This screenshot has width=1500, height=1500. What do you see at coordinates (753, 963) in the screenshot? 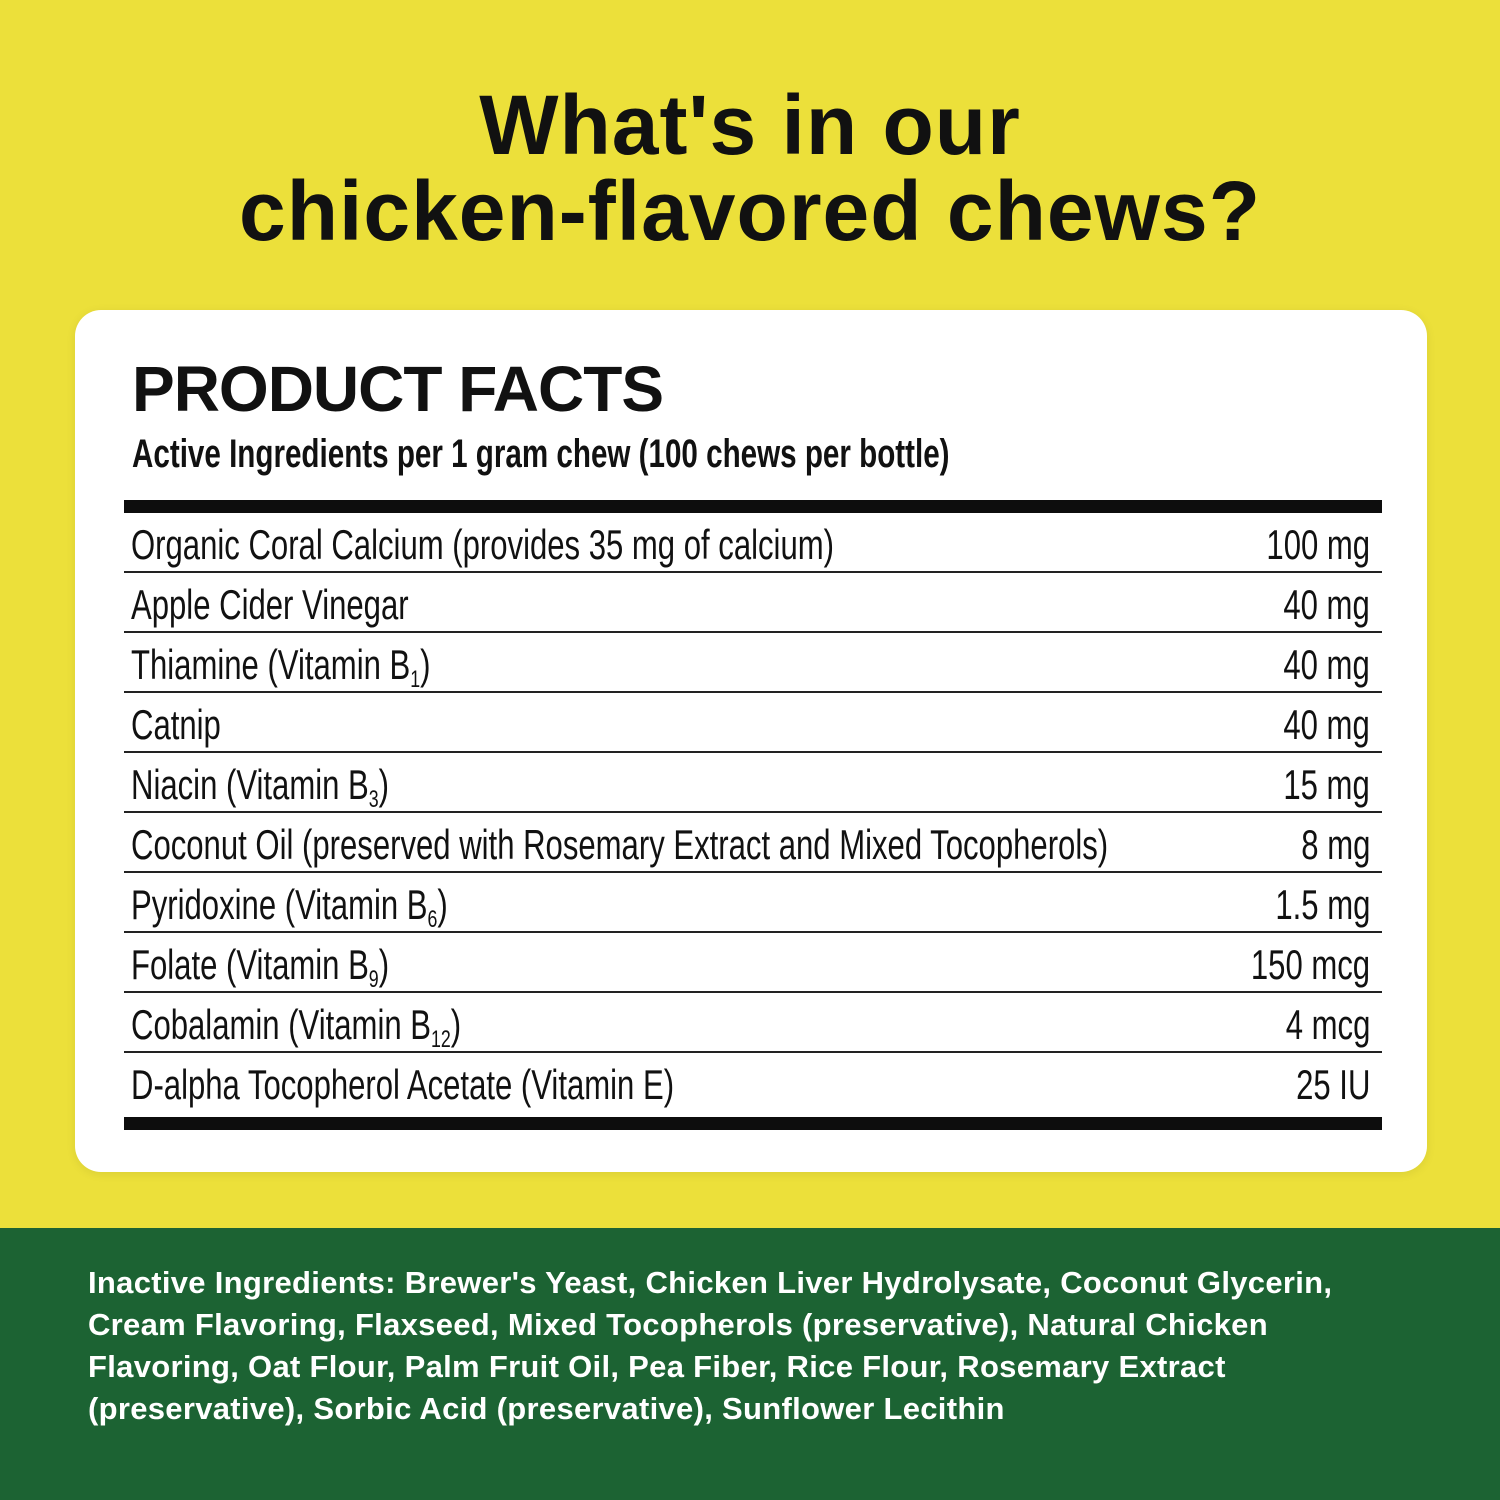
I see `table-row: Folate (Vitamin B9) 150 mcg` at bounding box center [753, 963].